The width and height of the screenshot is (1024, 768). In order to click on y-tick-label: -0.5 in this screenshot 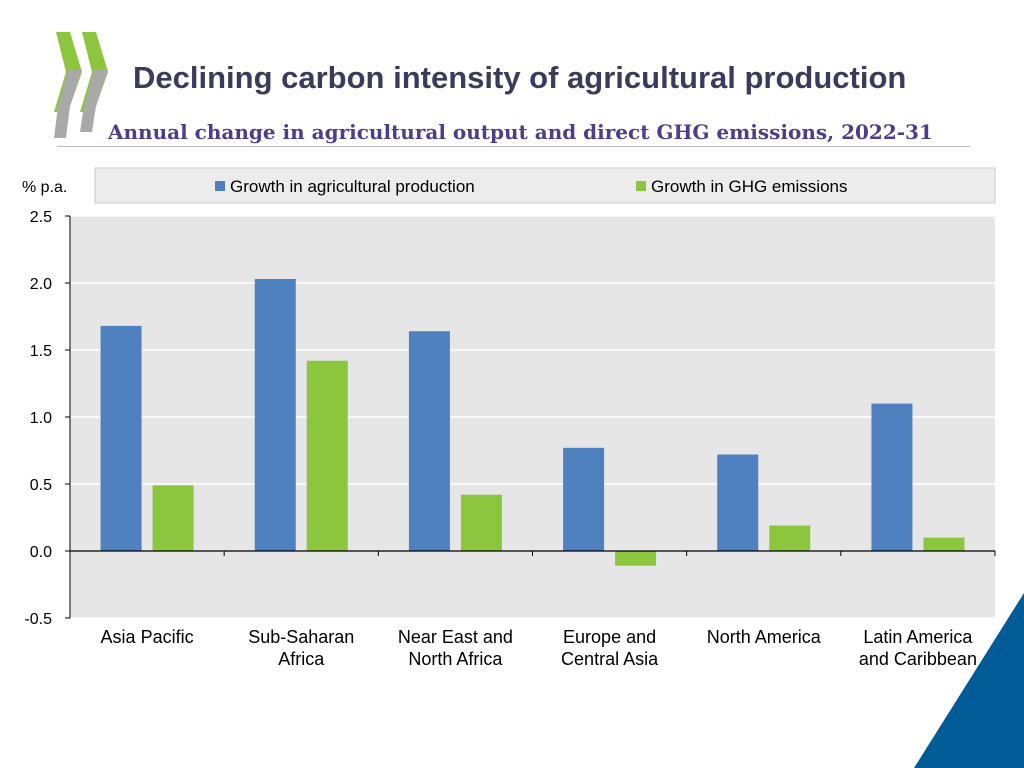, I will do `click(38, 619)`.